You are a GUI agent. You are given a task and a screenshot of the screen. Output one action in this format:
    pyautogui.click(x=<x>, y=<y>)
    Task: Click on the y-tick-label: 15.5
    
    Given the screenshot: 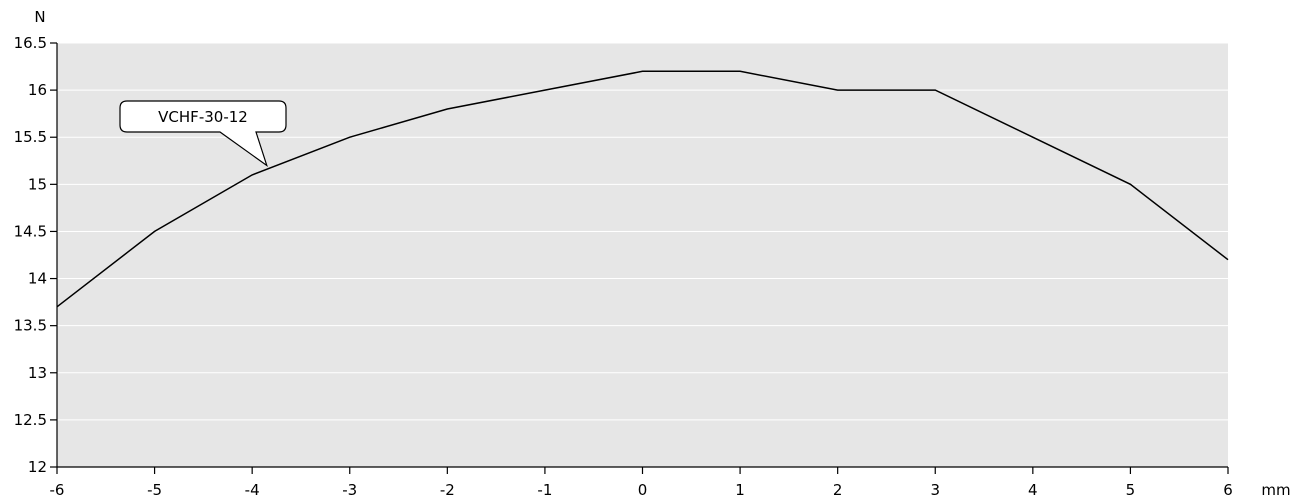 What is the action you would take?
    pyautogui.click(x=30, y=137)
    